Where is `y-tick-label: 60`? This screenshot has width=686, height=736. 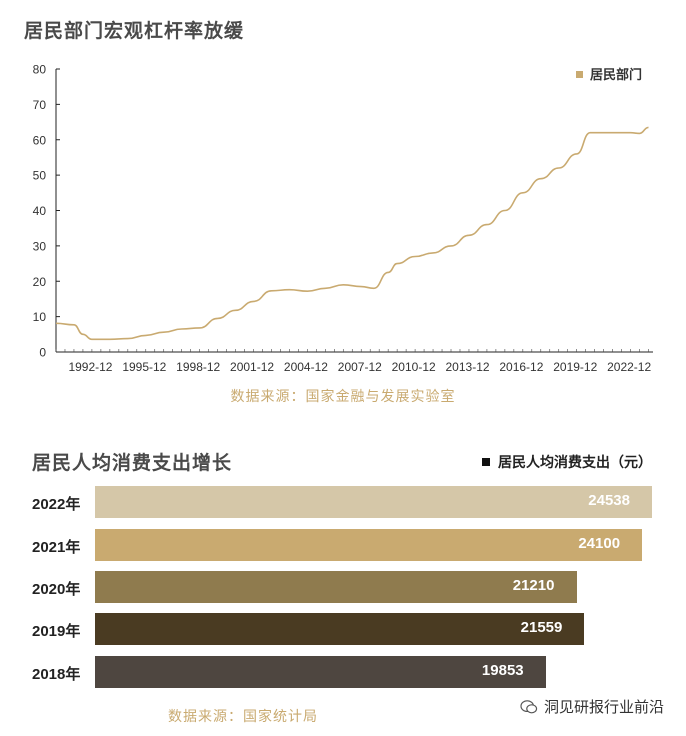
y-tick-label: 60 is located at coordinates (40, 140).